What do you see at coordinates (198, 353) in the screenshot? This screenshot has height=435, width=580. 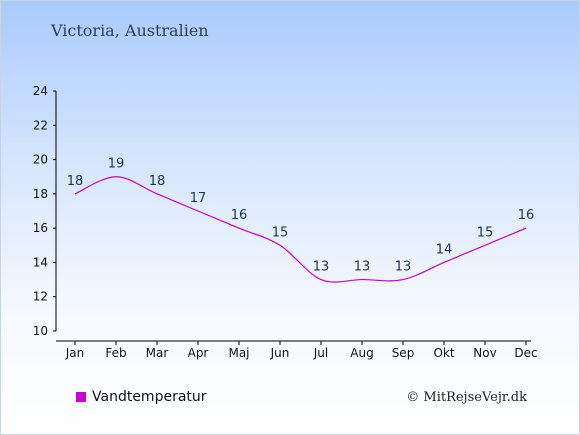 I see `x-tick-label: Apr` at bounding box center [198, 353].